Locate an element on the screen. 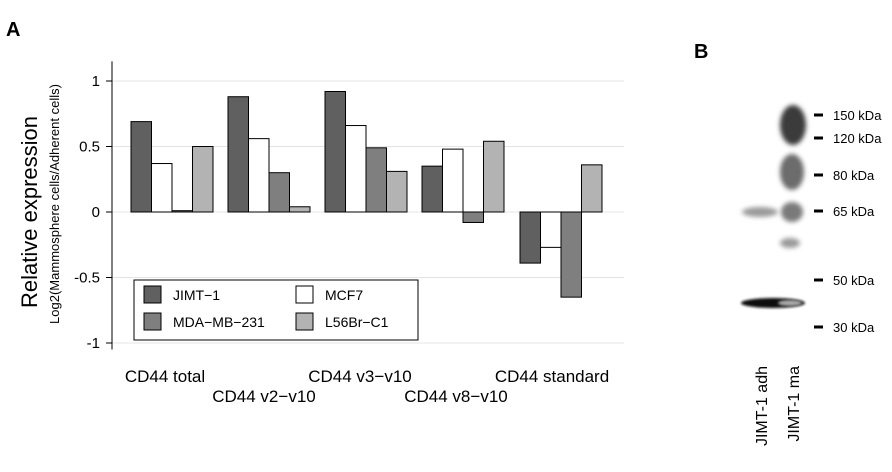 The image size is (892, 472). blot-marker-label: 120 kDa is located at coordinates (857, 138).